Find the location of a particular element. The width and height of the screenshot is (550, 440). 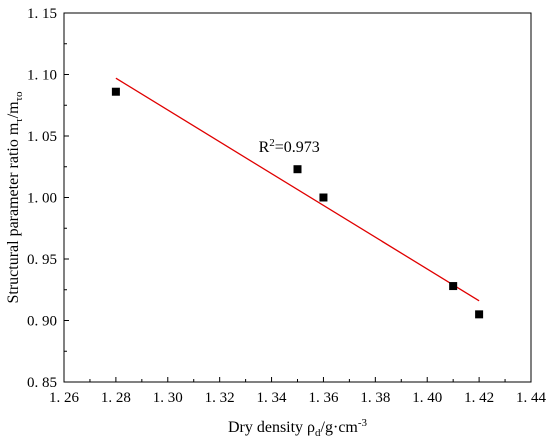

x-tick-label: 1. 42 is located at coordinates (479, 398).